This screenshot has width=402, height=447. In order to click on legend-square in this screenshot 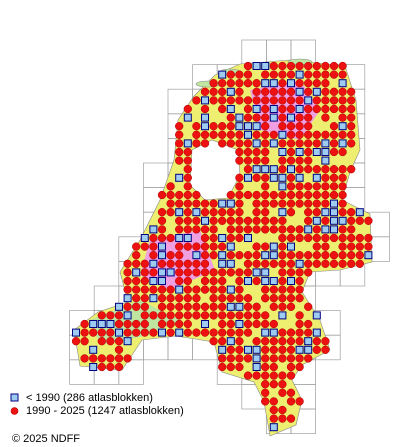, I will do `click(14, 397)`.